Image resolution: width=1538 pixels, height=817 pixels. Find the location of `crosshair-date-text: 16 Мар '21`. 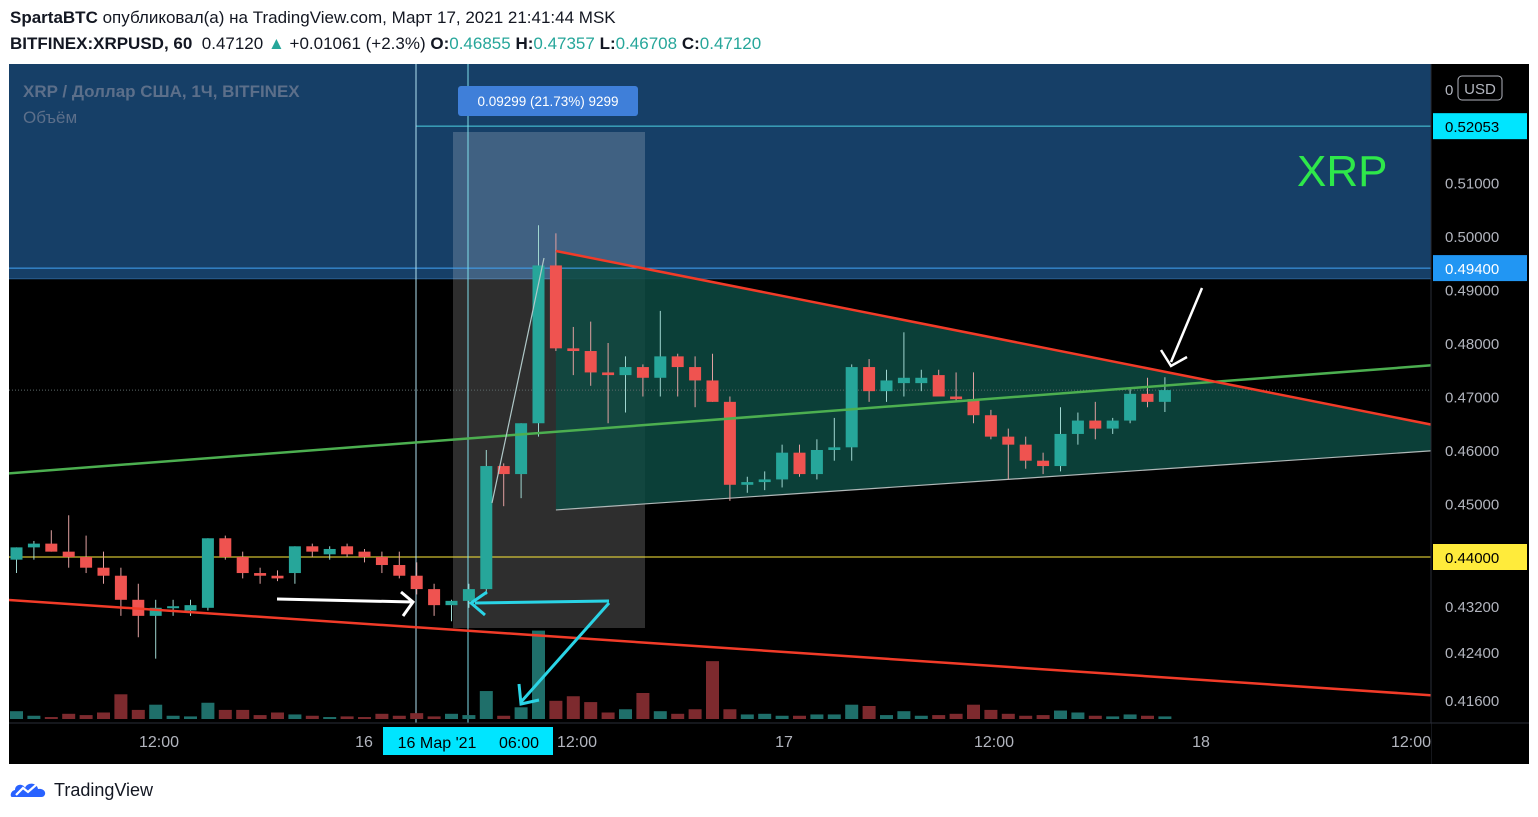

crosshair-date-text: 16 Мар '21 is located at coordinates (437, 743).